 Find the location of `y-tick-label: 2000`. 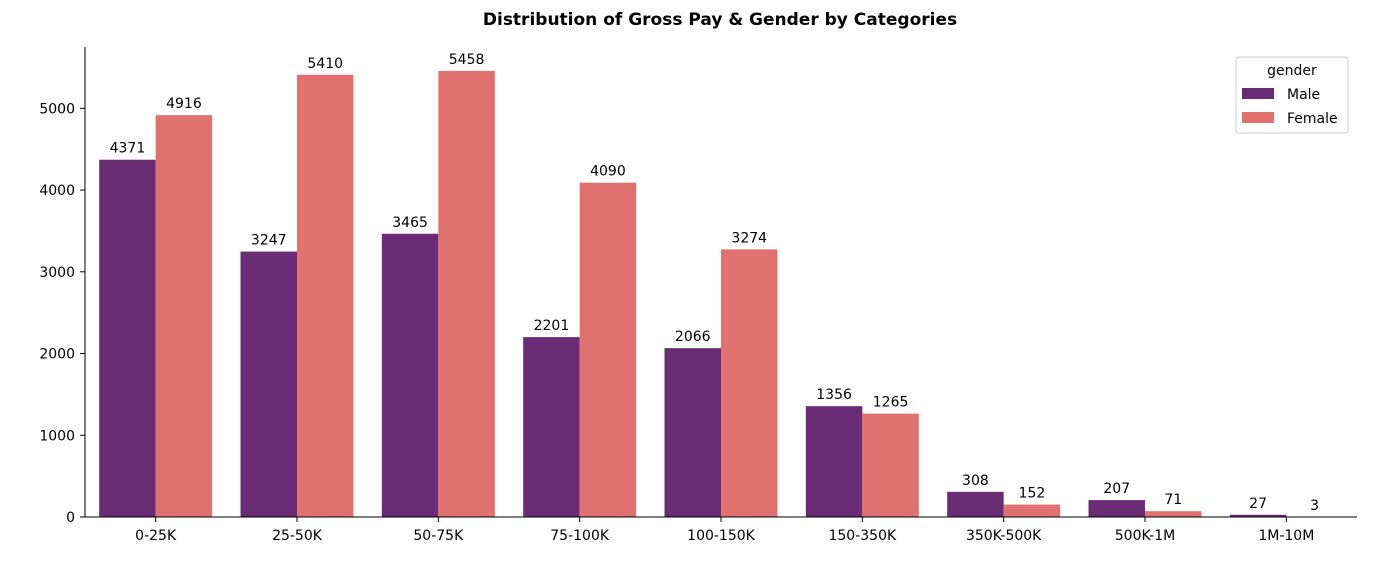

y-tick-label: 2000 is located at coordinates (57, 355).